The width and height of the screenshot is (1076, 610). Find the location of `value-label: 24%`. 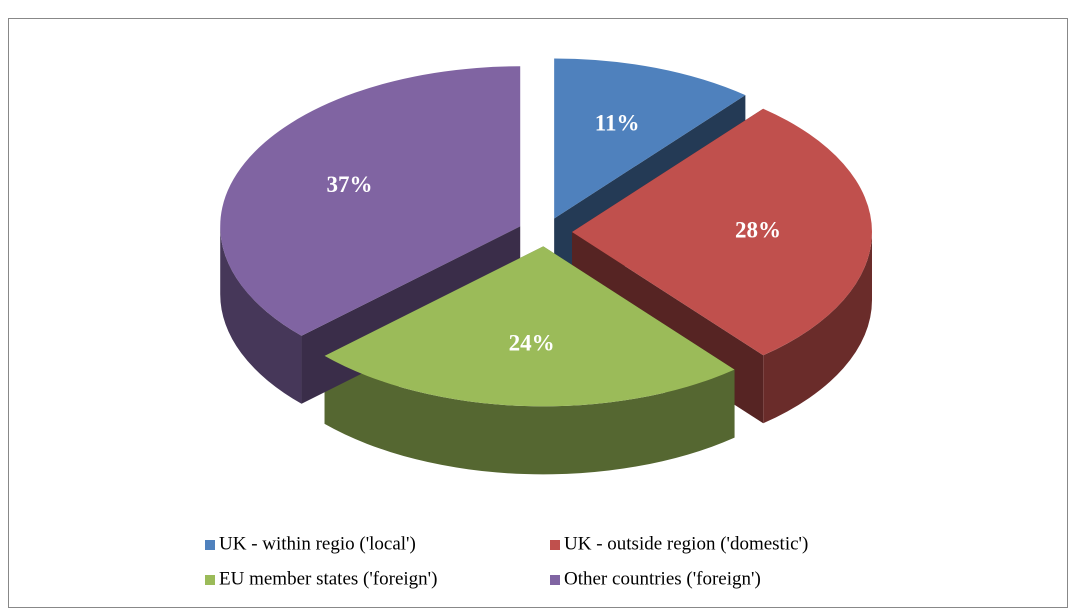

value-label: 24% is located at coordinates (532, 343).